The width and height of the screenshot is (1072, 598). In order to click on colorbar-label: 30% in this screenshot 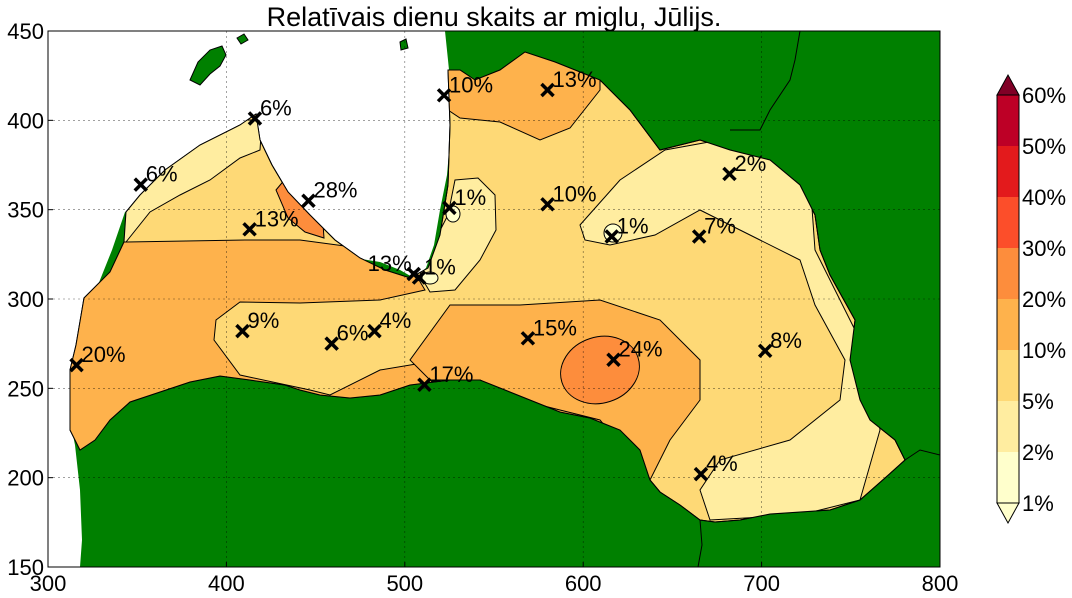, I will do `click(1044, 248)`.